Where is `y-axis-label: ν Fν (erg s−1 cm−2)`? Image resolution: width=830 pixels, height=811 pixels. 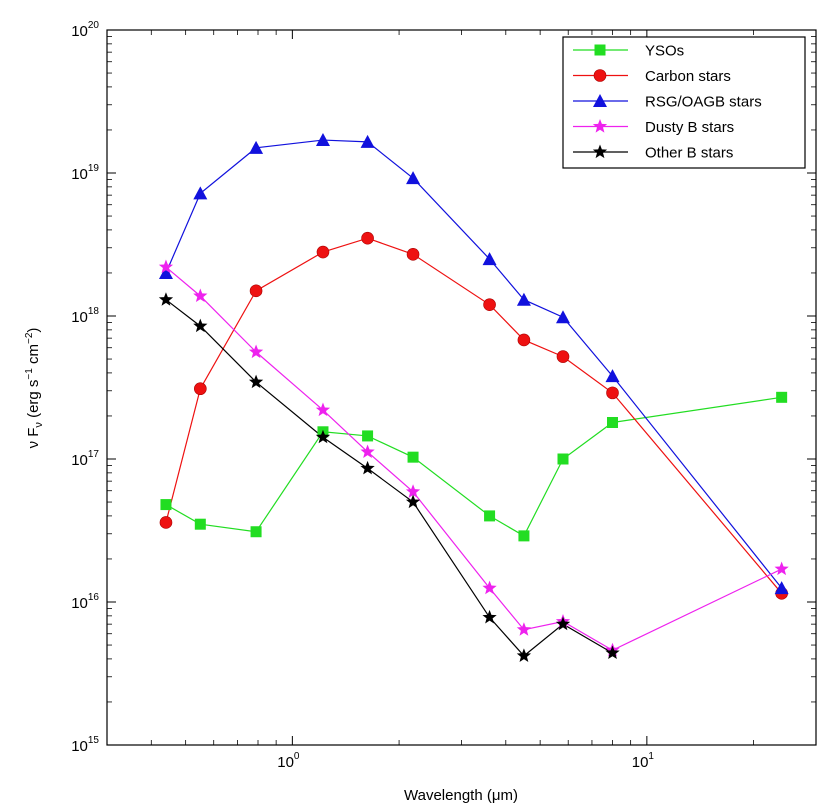 y-axis-label: ν Fν (erg s−1 cm−2) is located at coordinates (34, 388).